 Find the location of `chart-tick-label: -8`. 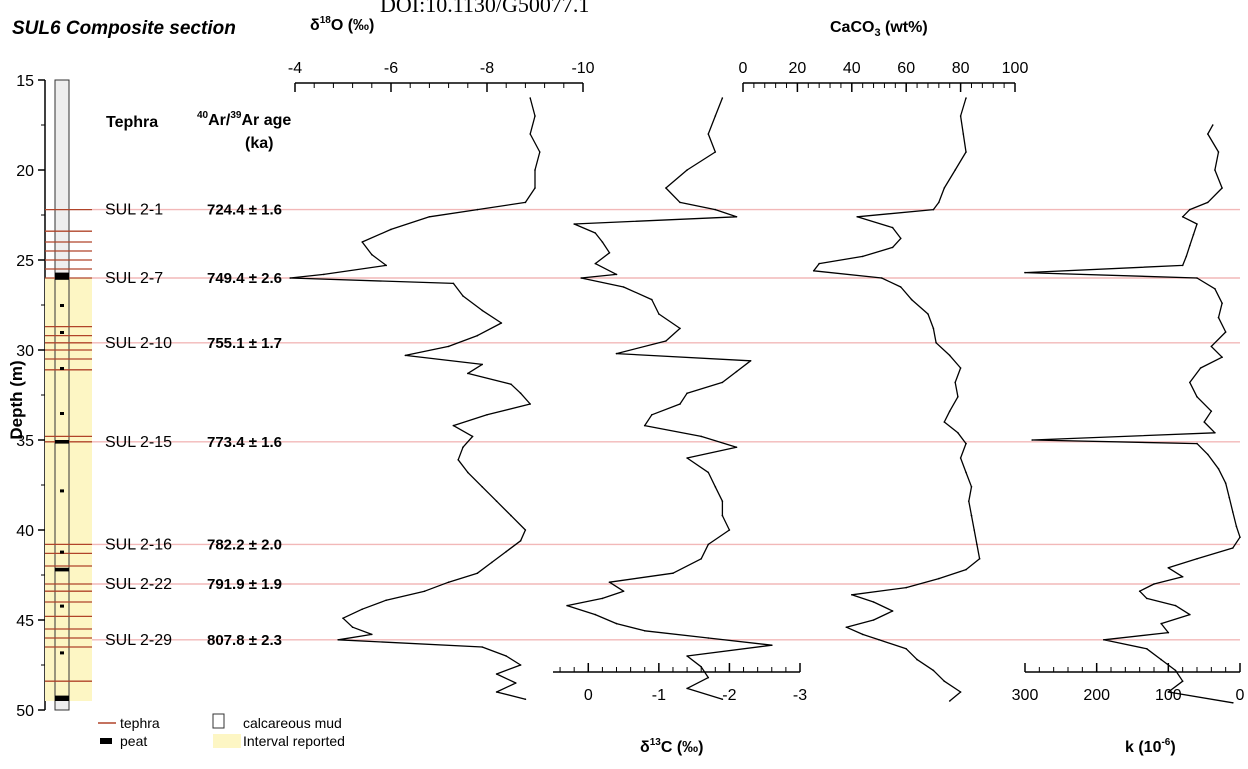

chart-tick-label: -8 is located at coordinates (487, 68).